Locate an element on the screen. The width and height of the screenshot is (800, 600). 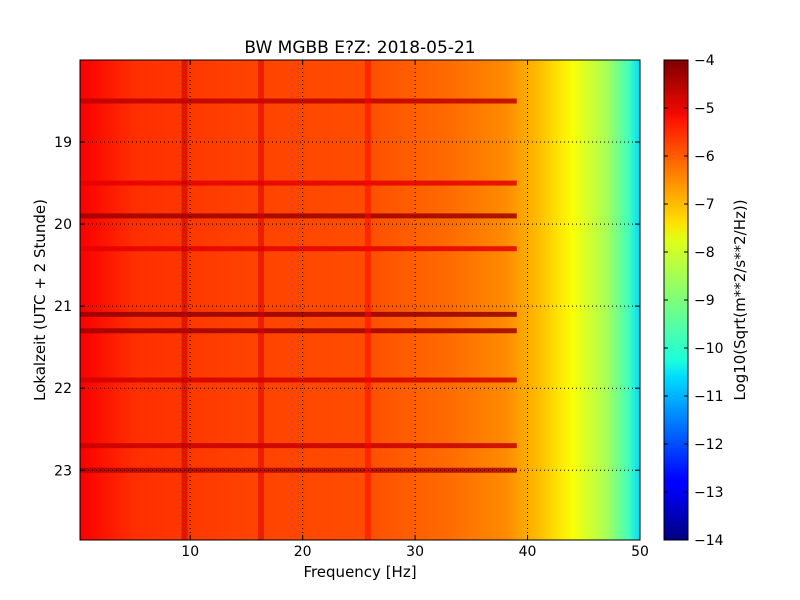
y-tick-label: 23 is located at coordinates (63, 471).